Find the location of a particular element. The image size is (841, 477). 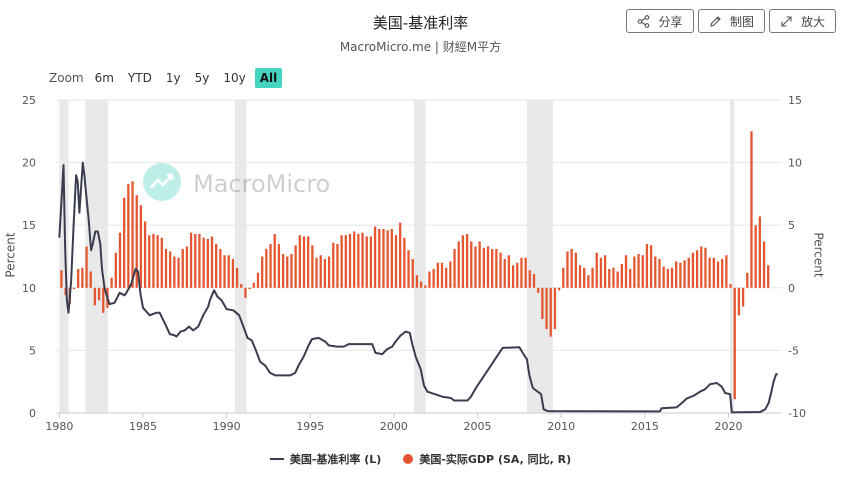

legend: 美国-基准利率 (L) 美国-实际GDP (SA, 同比, R) is located at coordinates (420, 459).